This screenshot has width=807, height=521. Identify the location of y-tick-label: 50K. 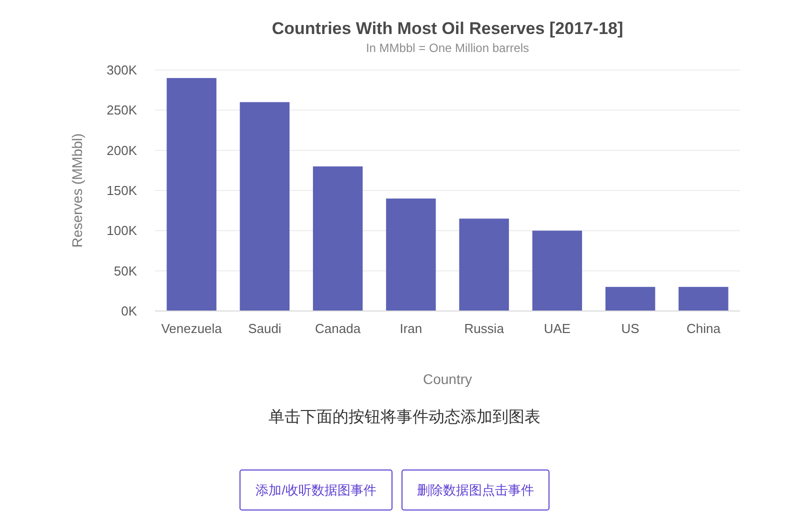
(126, 270).